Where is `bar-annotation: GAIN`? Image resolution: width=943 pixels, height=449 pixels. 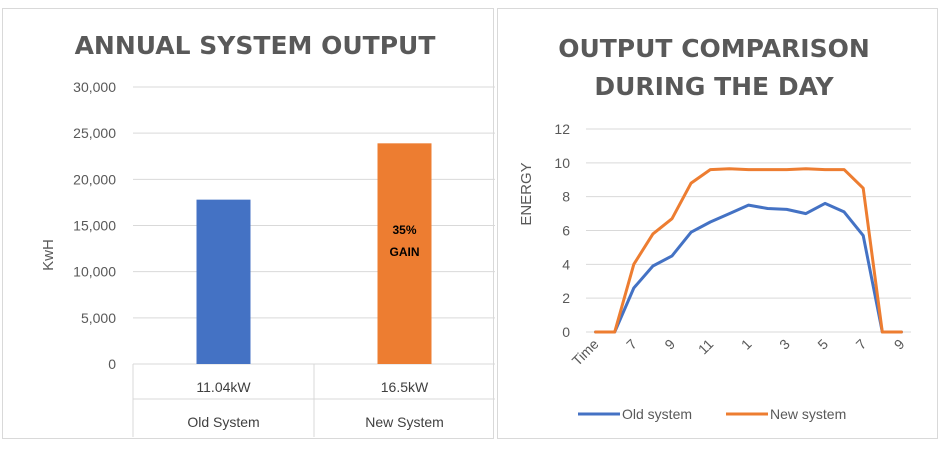 bar-annotation: GAIN is located at coordinates (405, 252).